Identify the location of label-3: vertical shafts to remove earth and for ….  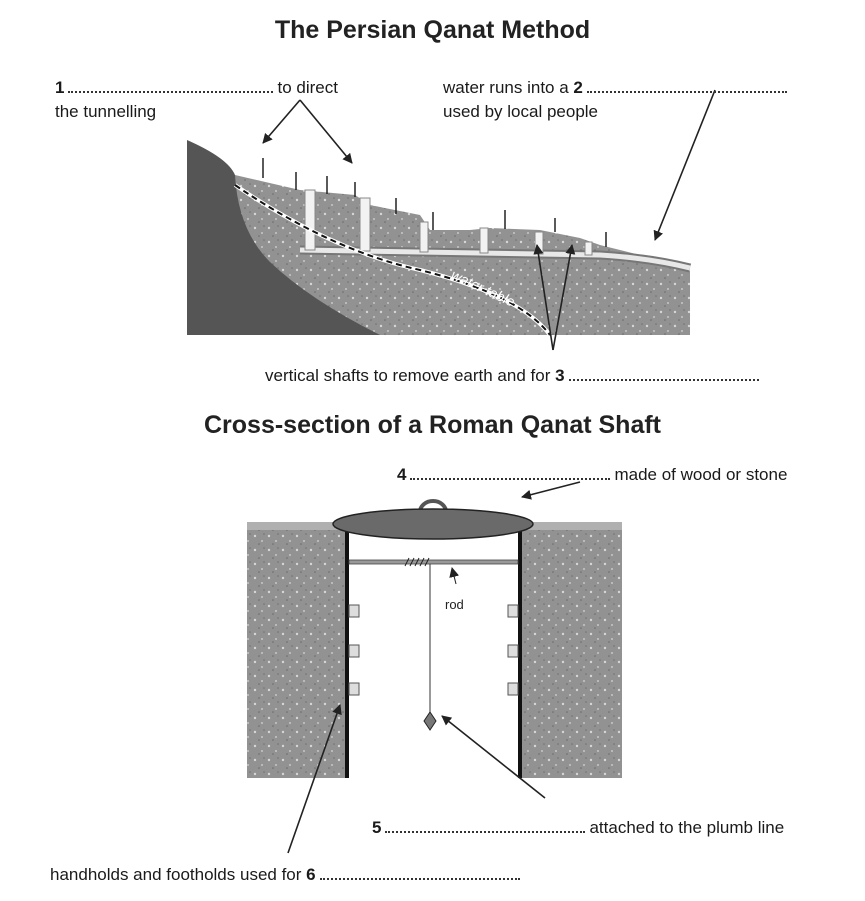
(514, 376).